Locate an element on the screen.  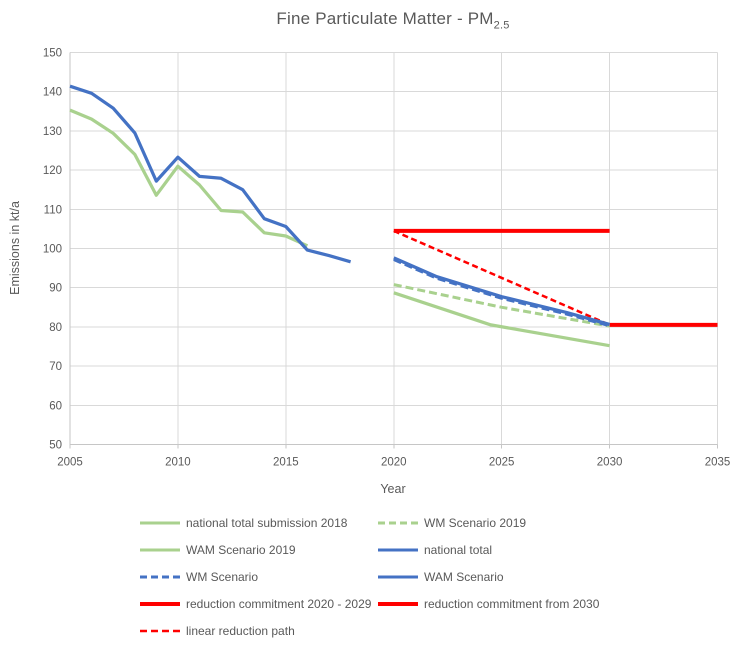
series-wm-scenario-2019 is located at coordinates (501, 305).